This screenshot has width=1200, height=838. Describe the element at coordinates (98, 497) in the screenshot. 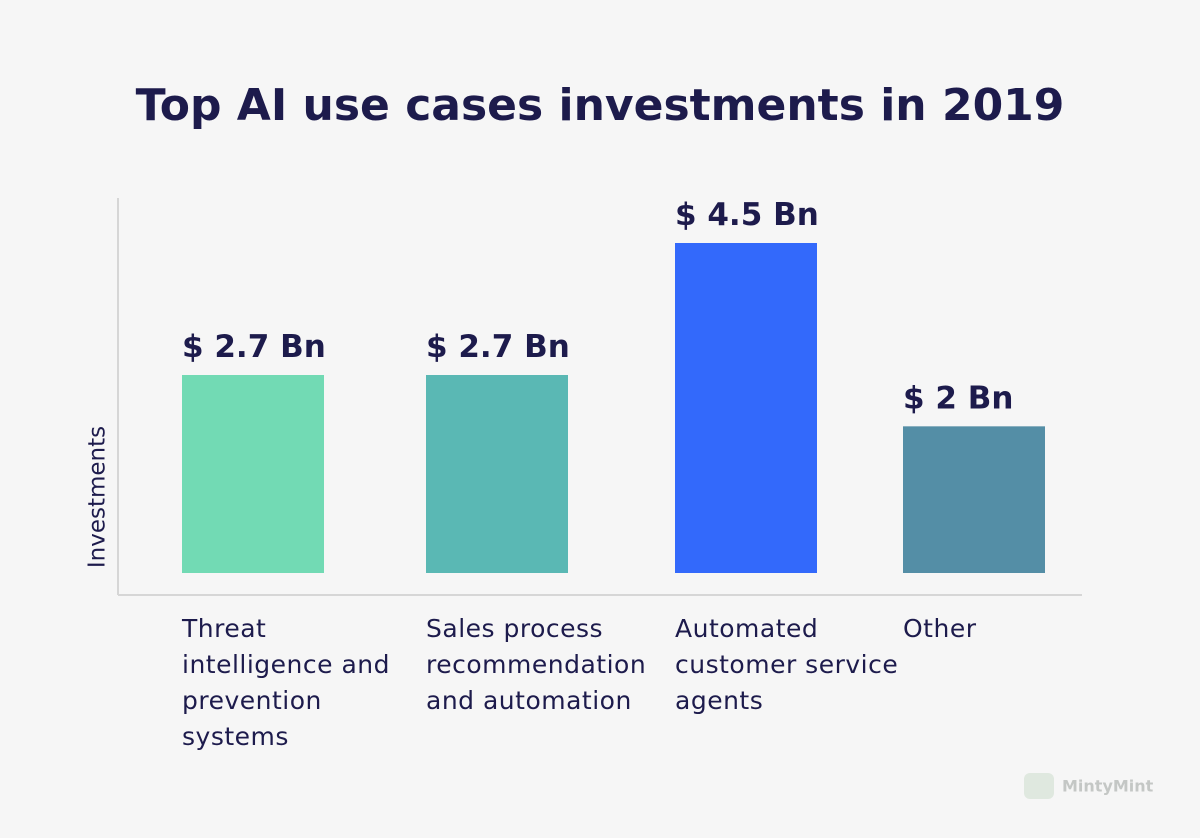

I see `y-axis-label: Investments` at that location.